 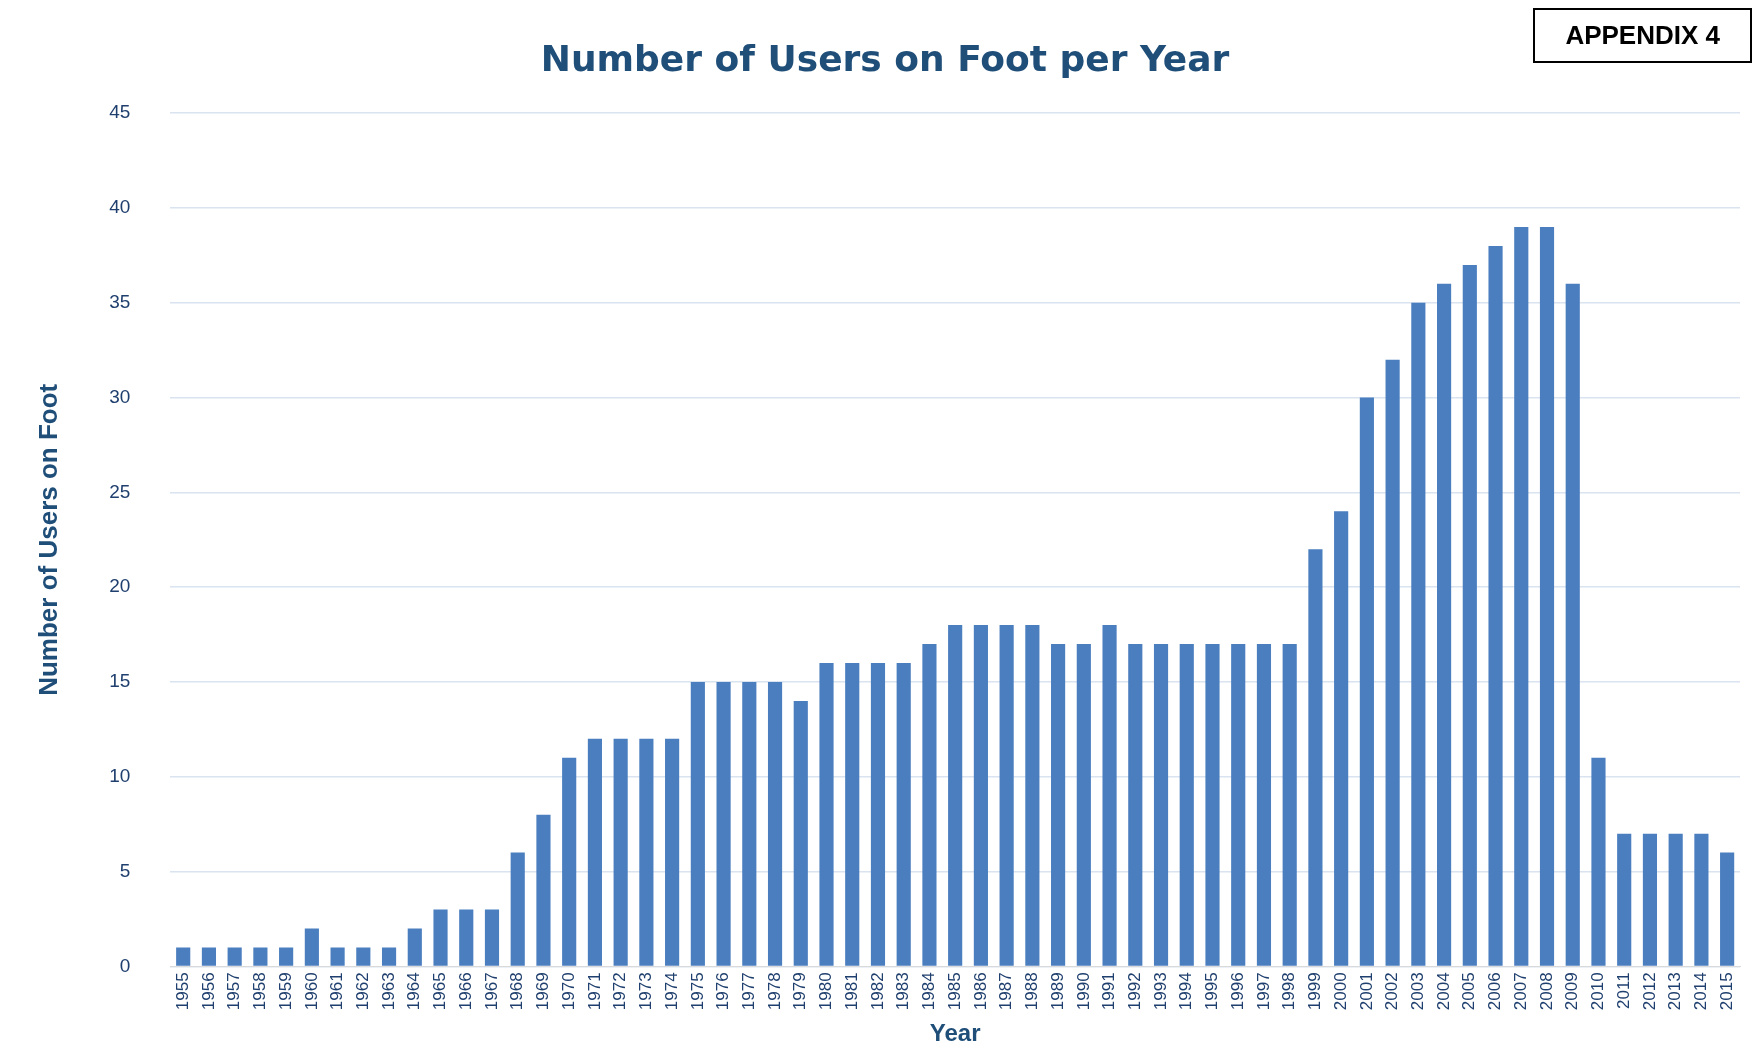 I want to click on x-tick-label: 1972, so click(x=620, y=991).